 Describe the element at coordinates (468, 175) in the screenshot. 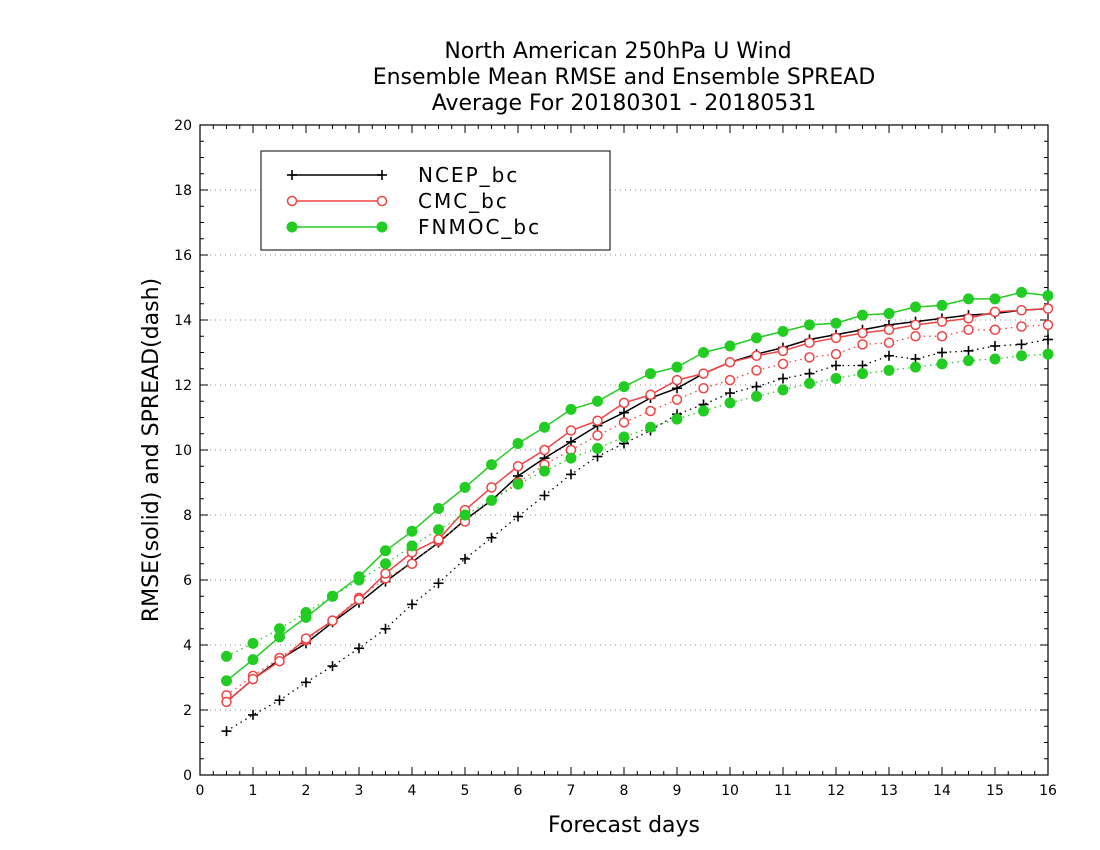

I see `legend-label-ncep-bc: NCEP_bc` at that location.